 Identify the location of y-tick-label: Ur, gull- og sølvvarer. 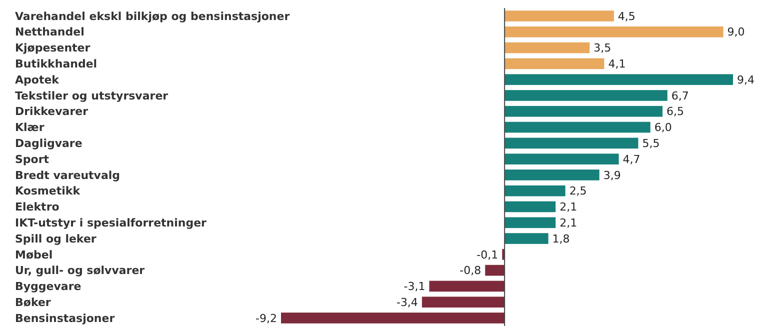
(80, 271).